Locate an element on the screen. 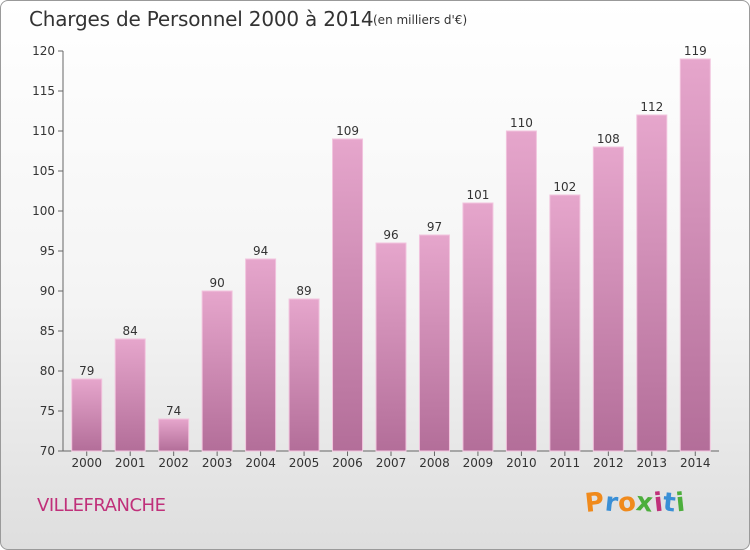 Image resolution: width=750 pixels, height=550 pixels. chart-title: Charges de Personnel 2000 à 2014 is located at coordinates (201, 19).